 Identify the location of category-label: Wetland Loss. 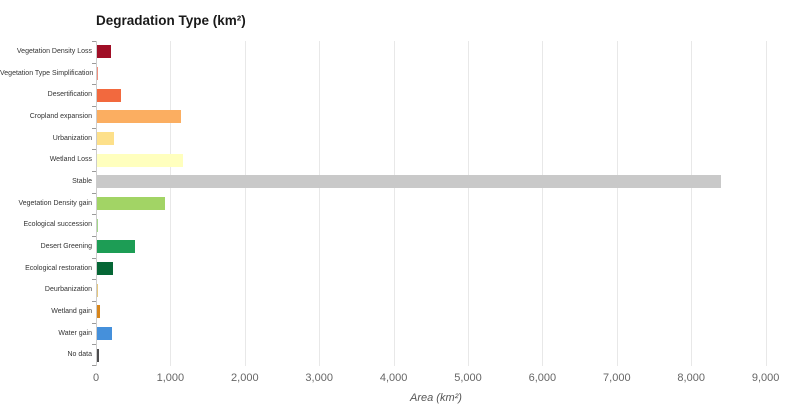
(70, 160).